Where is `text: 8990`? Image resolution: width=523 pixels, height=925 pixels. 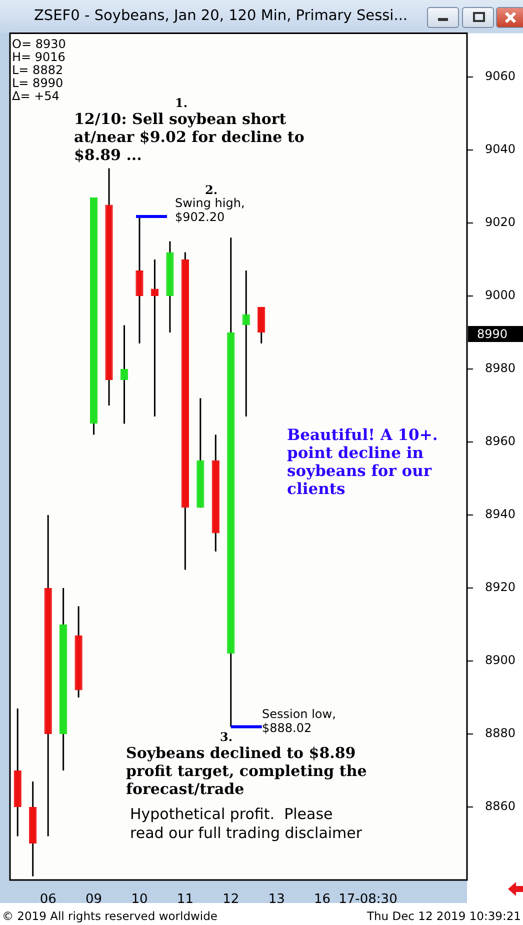 text: 8990 is located at coordinates (495, 334).